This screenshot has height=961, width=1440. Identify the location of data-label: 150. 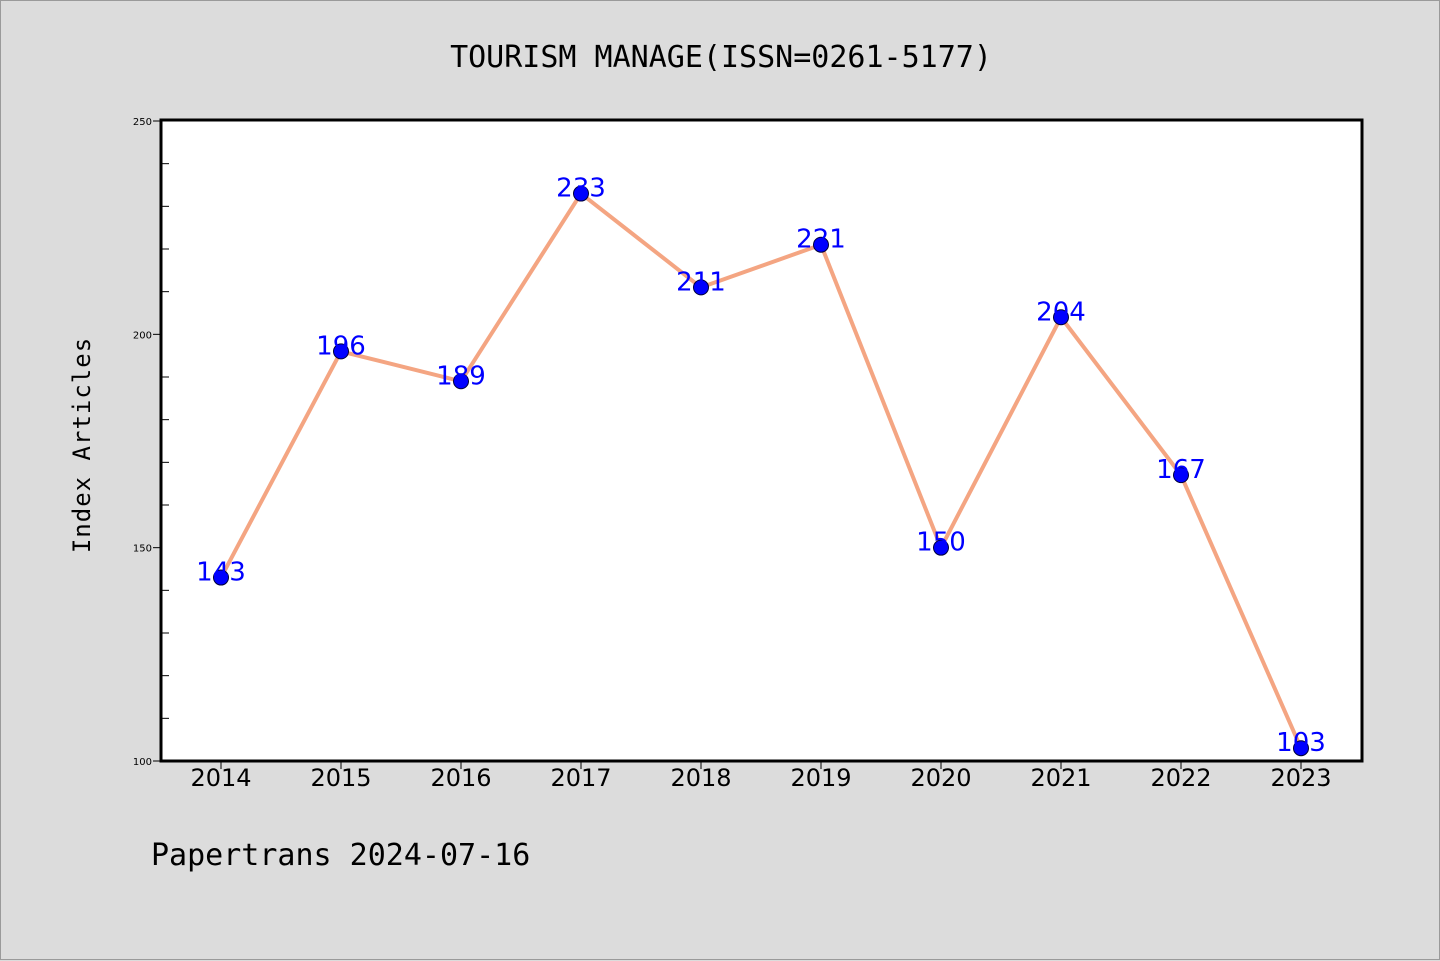
(941, 543).